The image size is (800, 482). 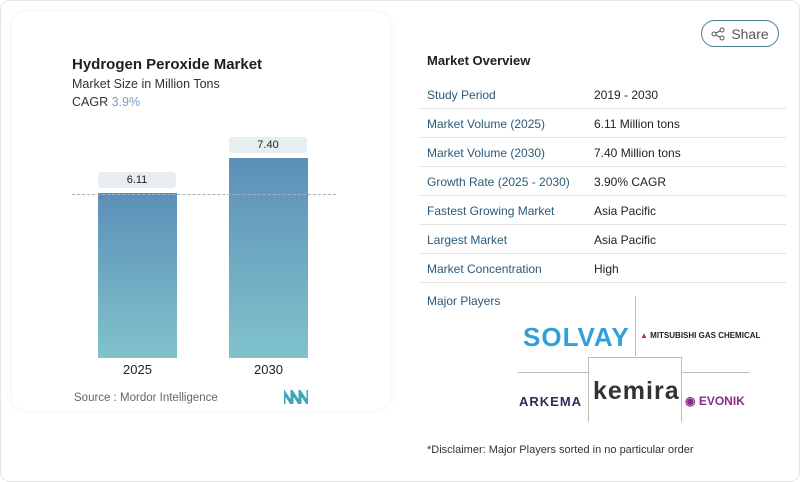 I want to click on divider, so click(x=635, y=326).